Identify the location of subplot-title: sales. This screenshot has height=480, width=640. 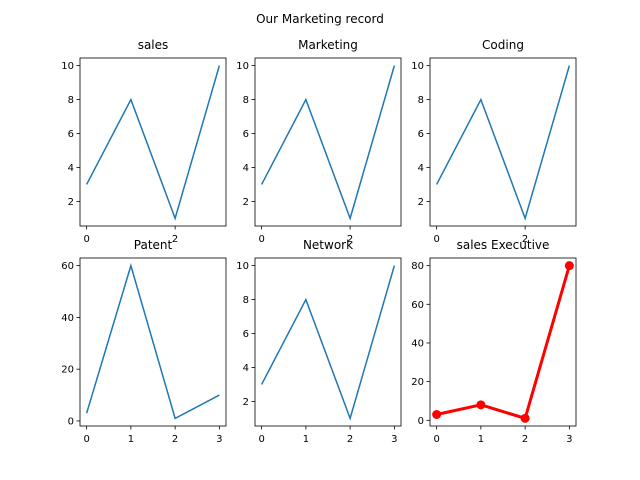
(153, 45).